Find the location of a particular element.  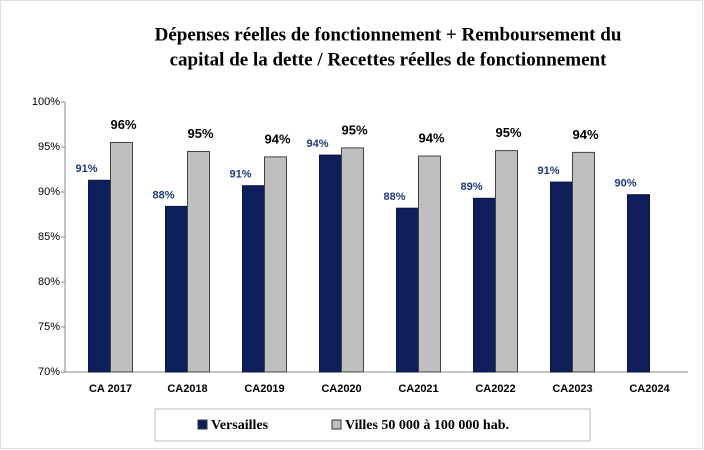

x-tick-label: CA 2017 is located at coordinates (110, 389).